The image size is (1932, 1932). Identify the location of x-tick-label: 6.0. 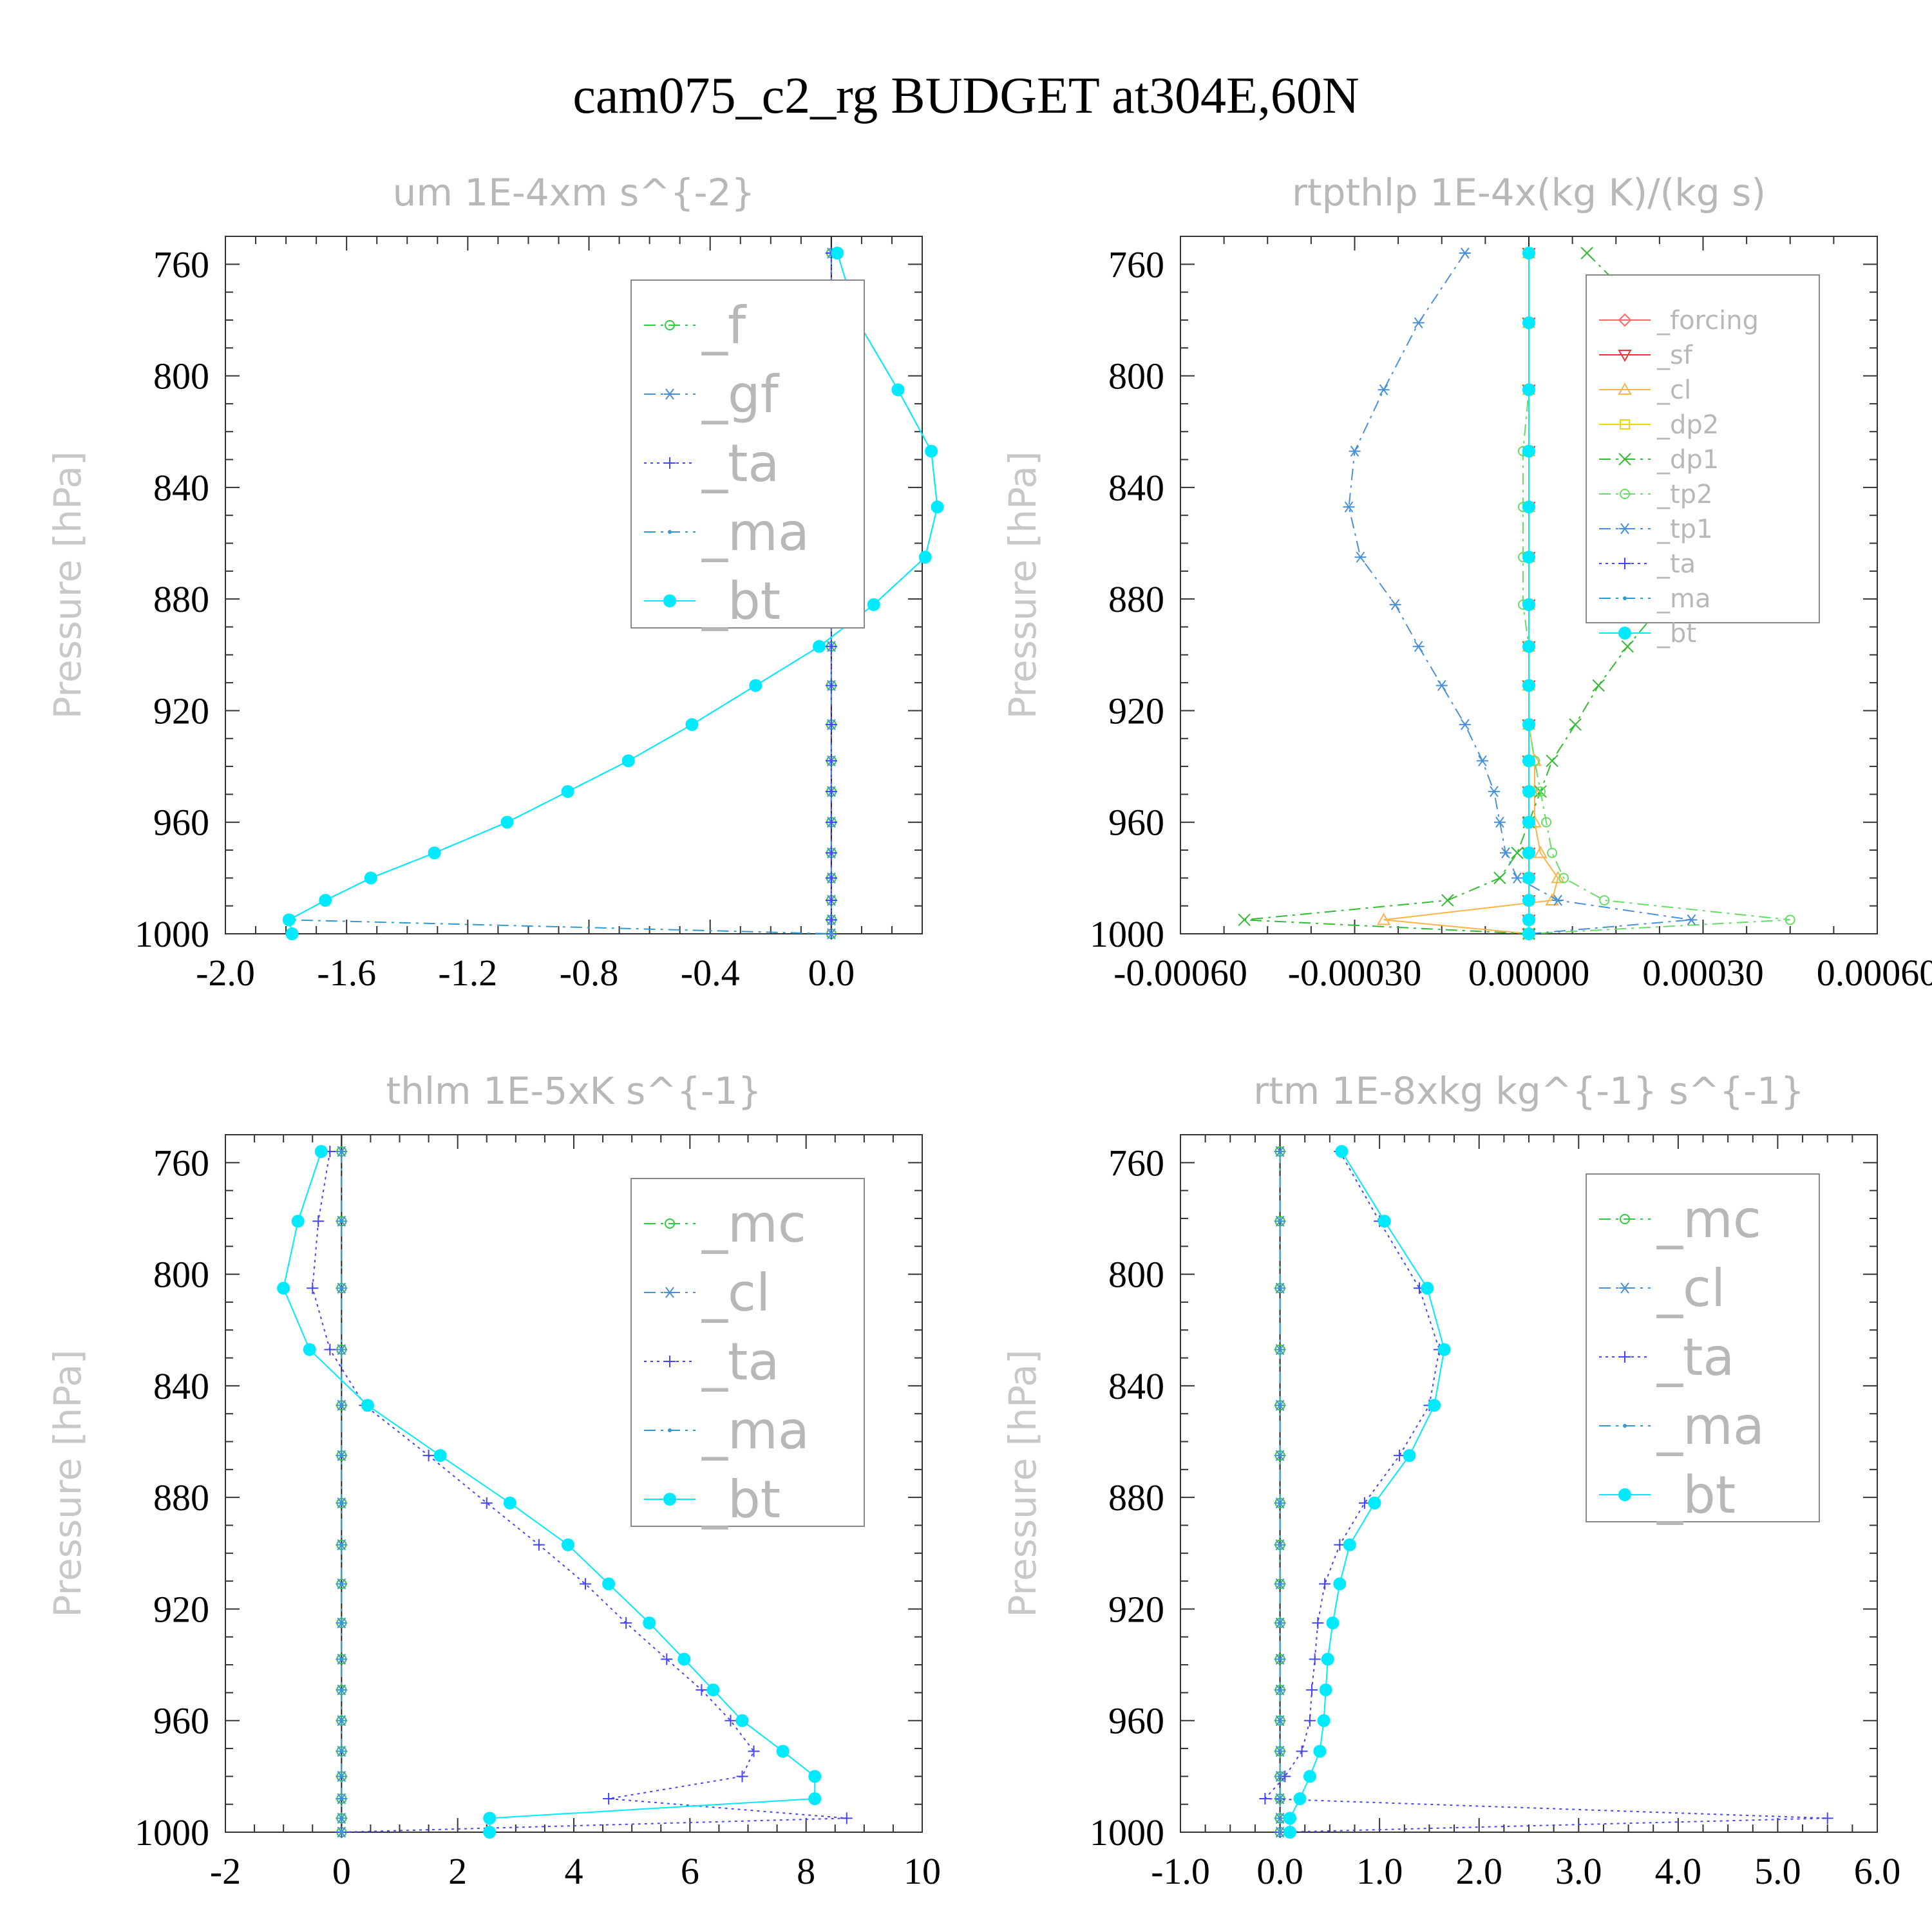
(1878, 1871).